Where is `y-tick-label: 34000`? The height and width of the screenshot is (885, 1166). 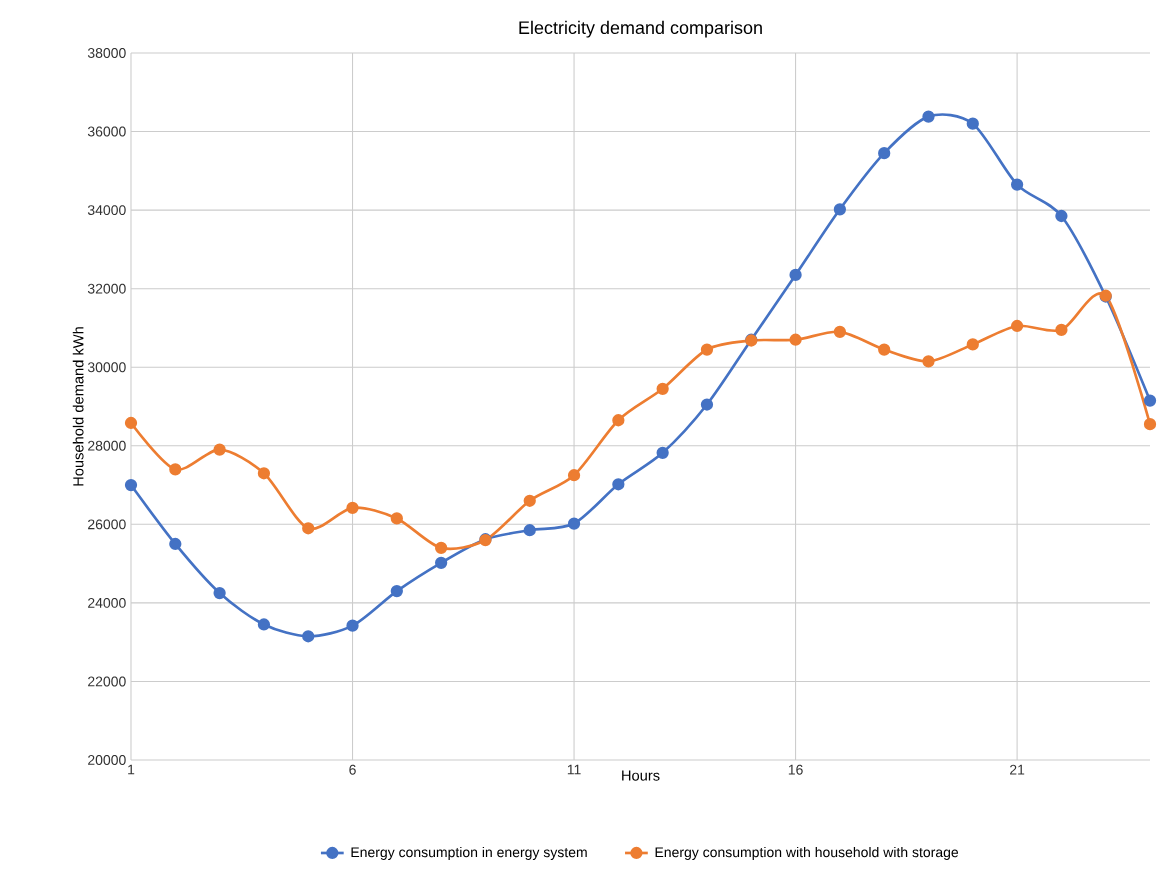 y-tick-label: 34000 is located at coordinates (106, 210).